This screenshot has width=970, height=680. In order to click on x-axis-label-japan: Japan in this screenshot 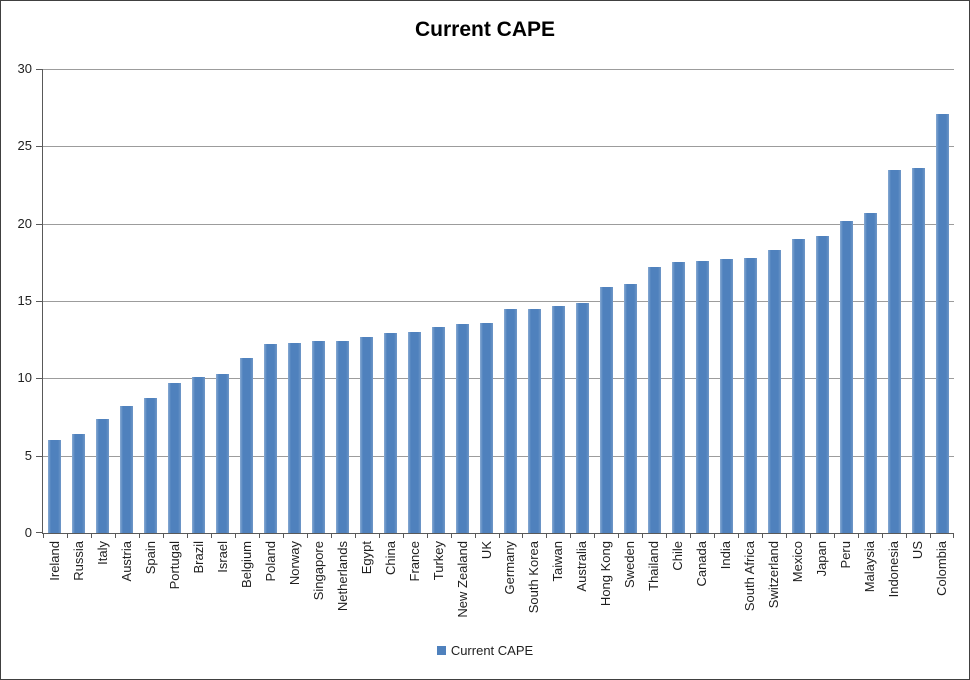, I will do `click(822, 559)`.